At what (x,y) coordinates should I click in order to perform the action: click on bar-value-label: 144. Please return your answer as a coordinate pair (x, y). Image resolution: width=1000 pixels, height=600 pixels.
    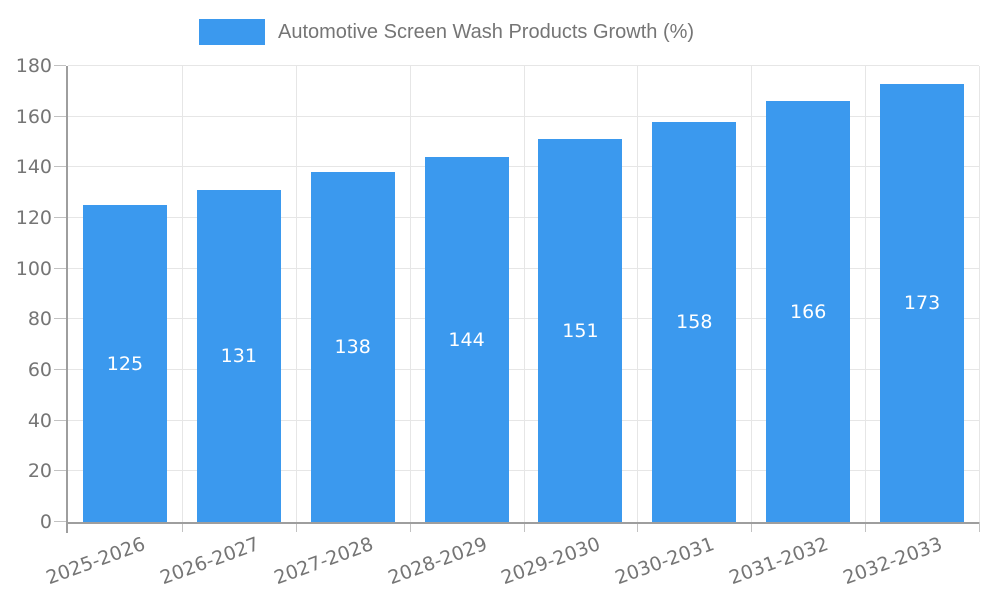
    Looking at the image, I should click on (466, 339).